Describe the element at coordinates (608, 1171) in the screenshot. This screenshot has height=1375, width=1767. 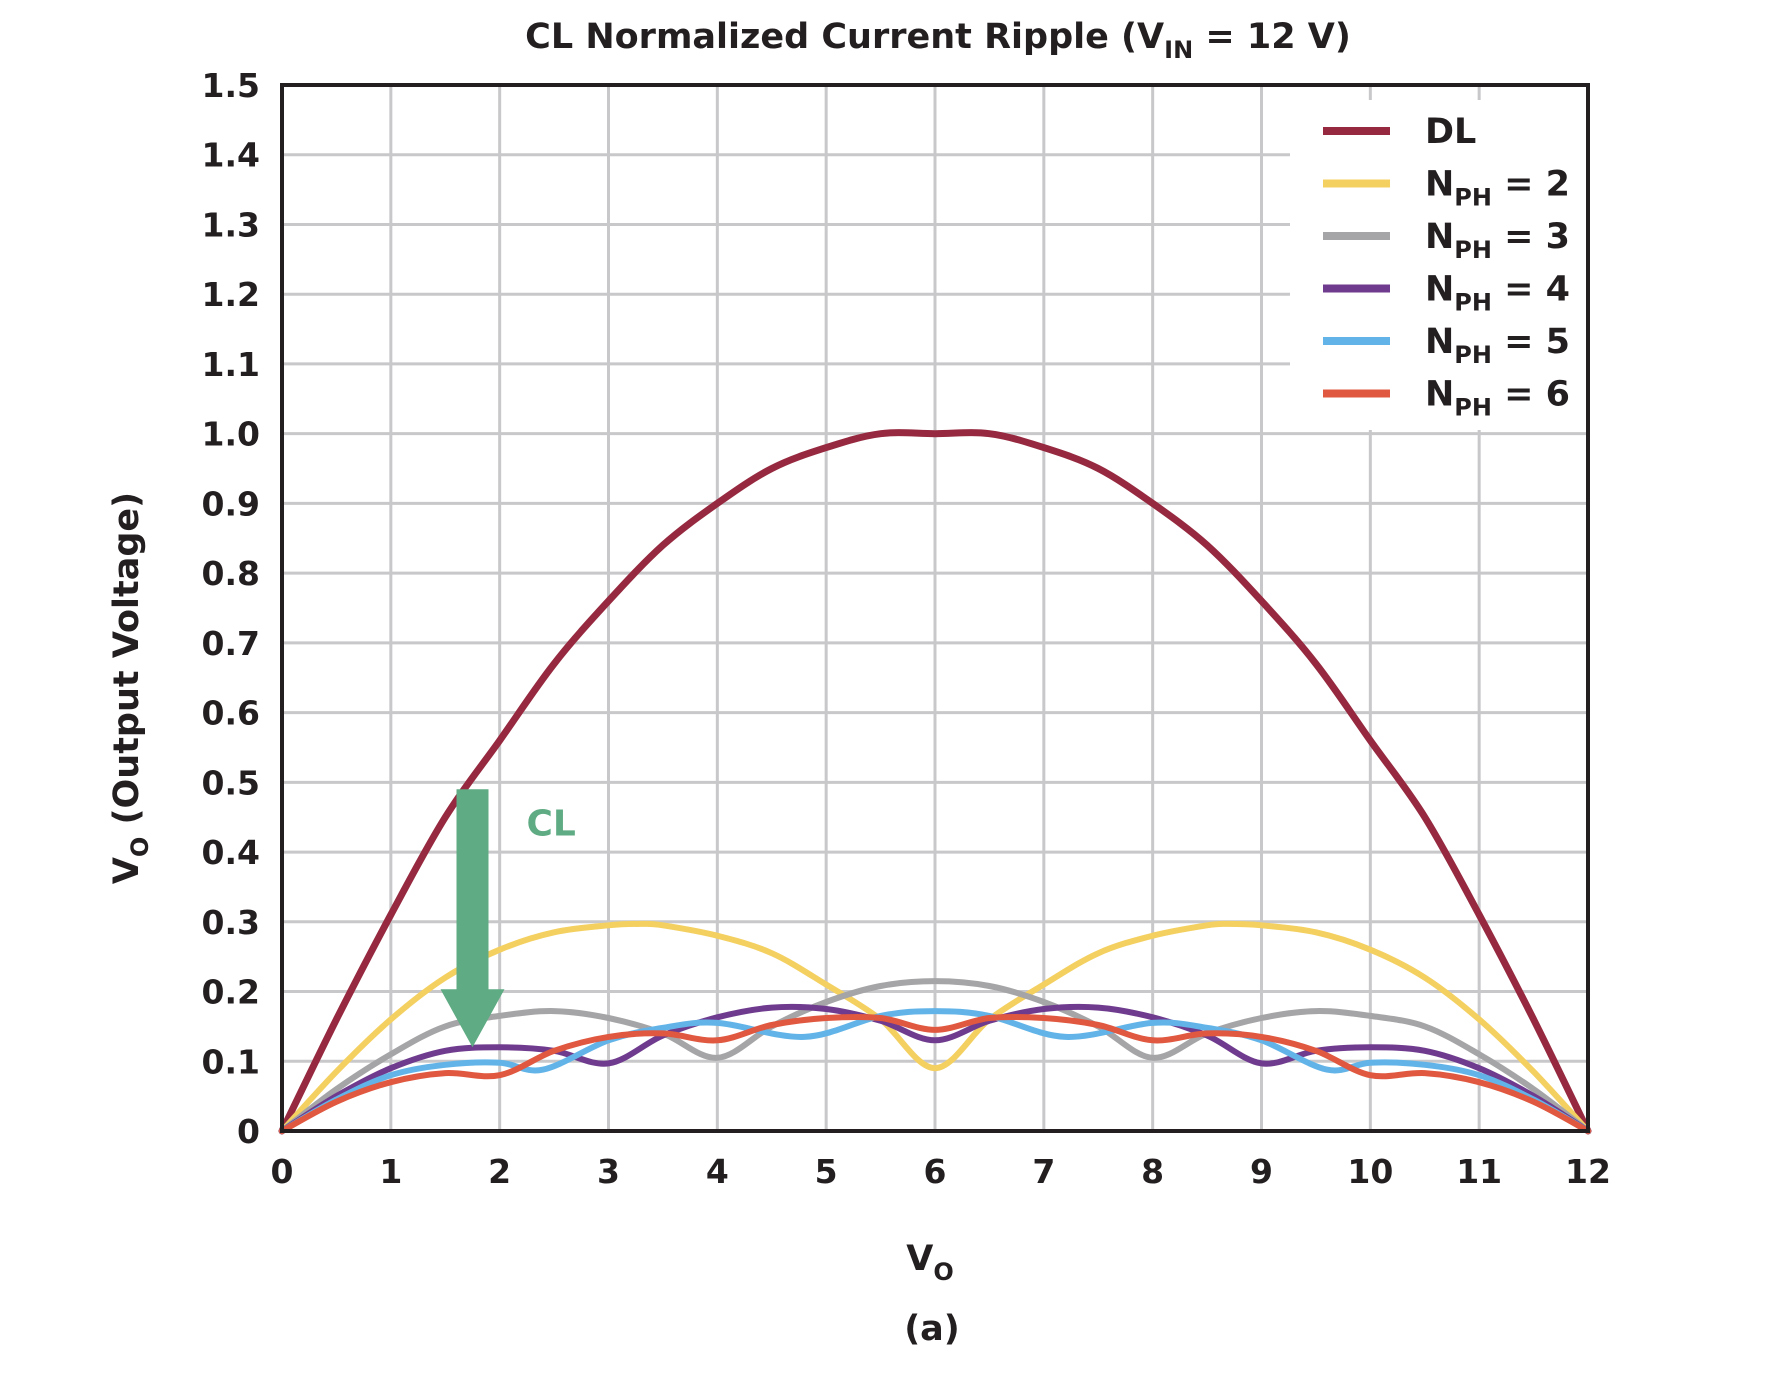
I see `x-tick-label-3: 3` at that location.